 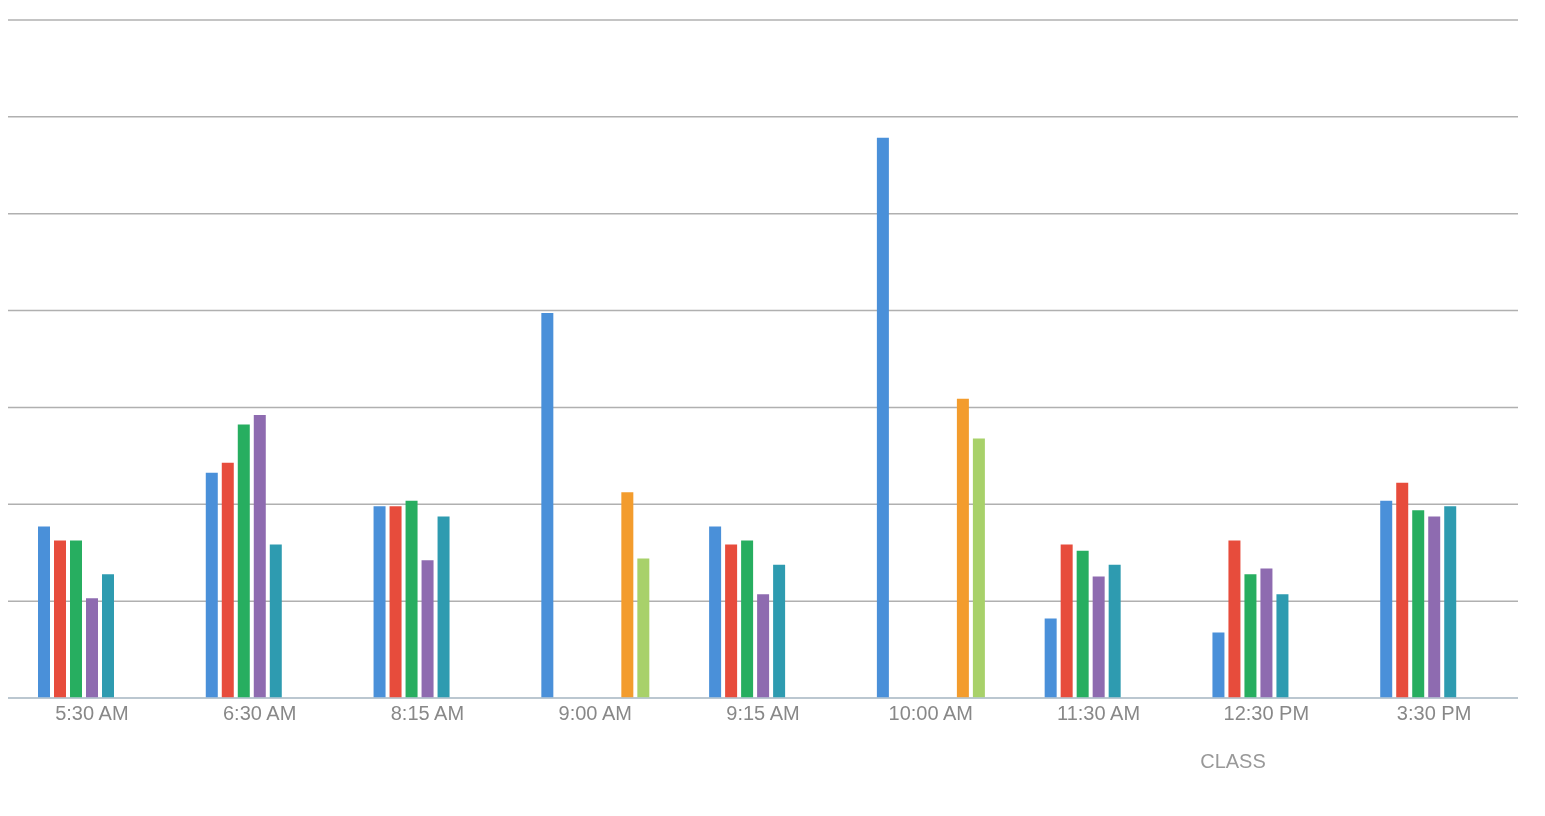 I want to click on x-tick-label: 3:30 PM, so click(x=1434, y=713).